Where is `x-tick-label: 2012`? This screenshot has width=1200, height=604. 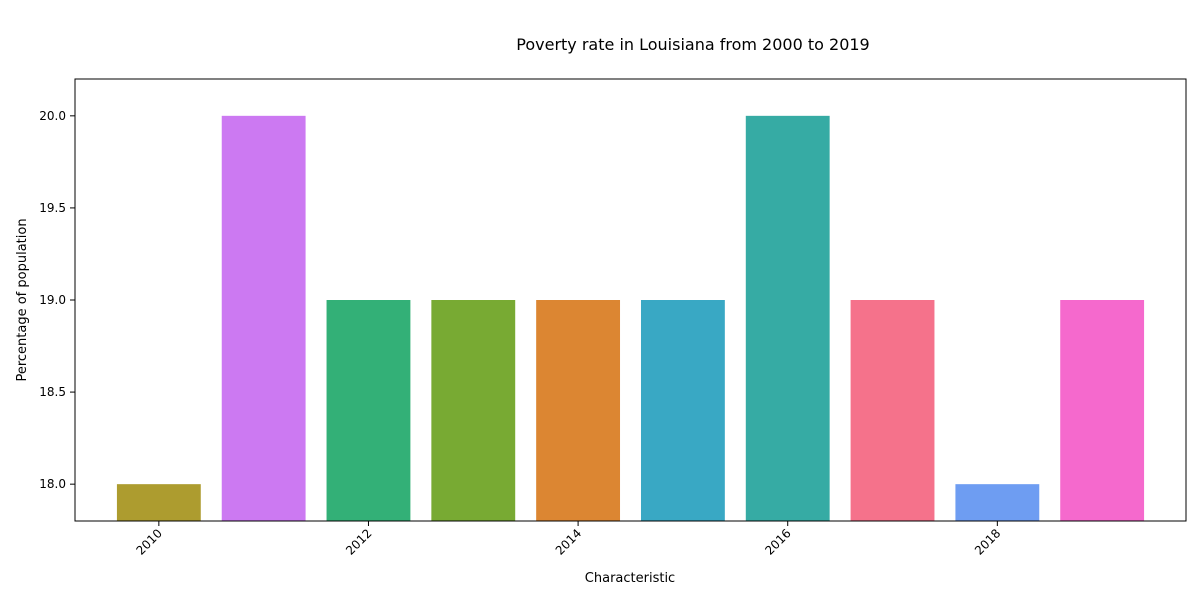 x-tick-label: 2012 is located at coordinates (358, 541).